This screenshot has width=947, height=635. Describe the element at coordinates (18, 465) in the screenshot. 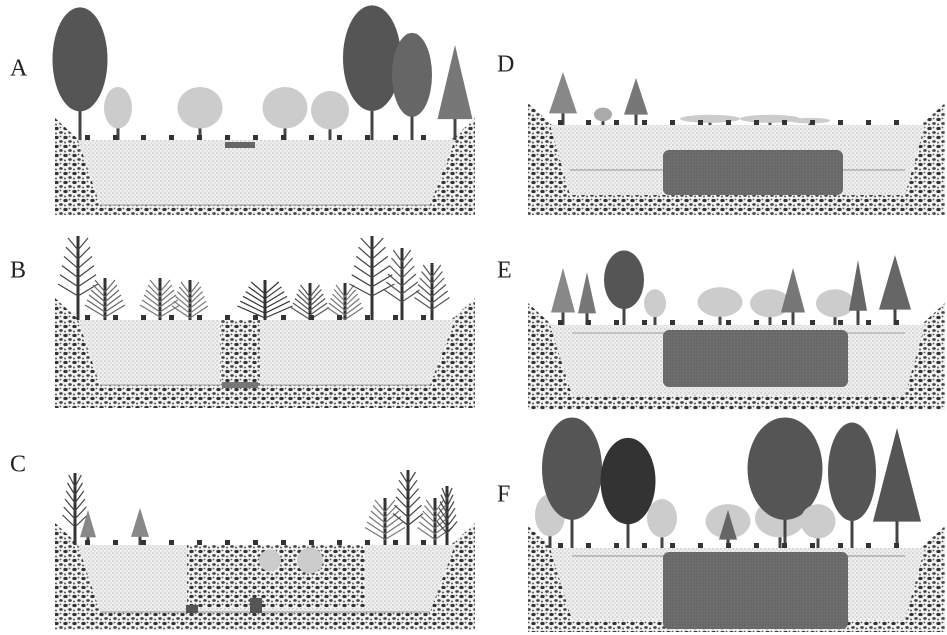

I see `panel-label: C` at that location.